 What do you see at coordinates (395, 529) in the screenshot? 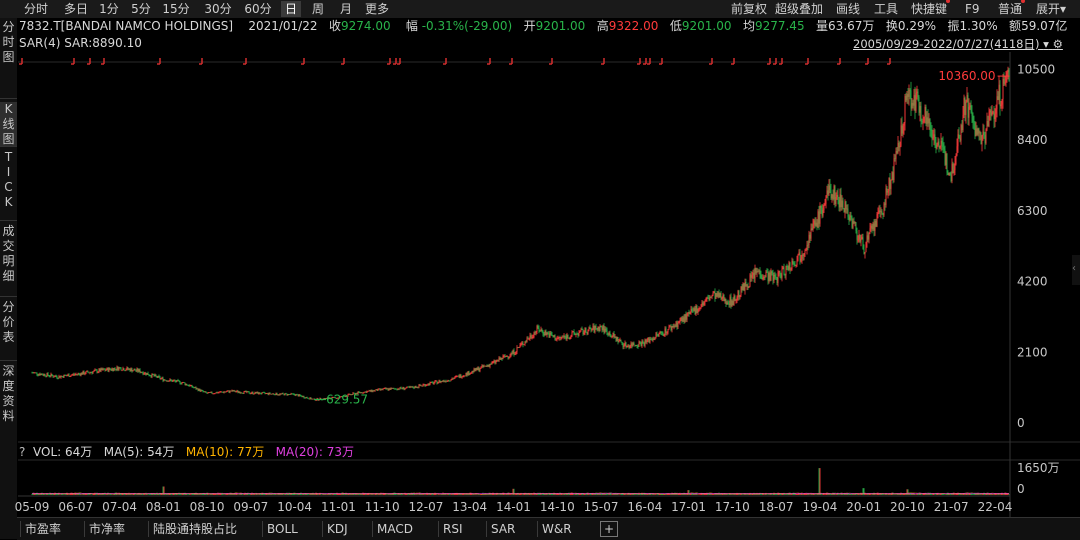
I see `indicator-tab-5: MACD` at bounding box center [395, 529].